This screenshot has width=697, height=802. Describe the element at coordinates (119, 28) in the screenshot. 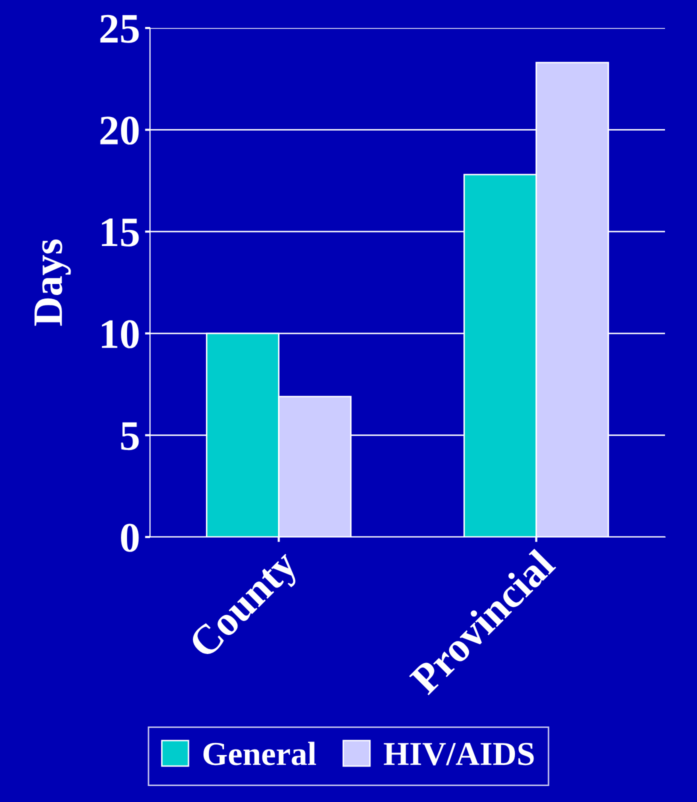

I see `y-tick-label: 25` at that location.